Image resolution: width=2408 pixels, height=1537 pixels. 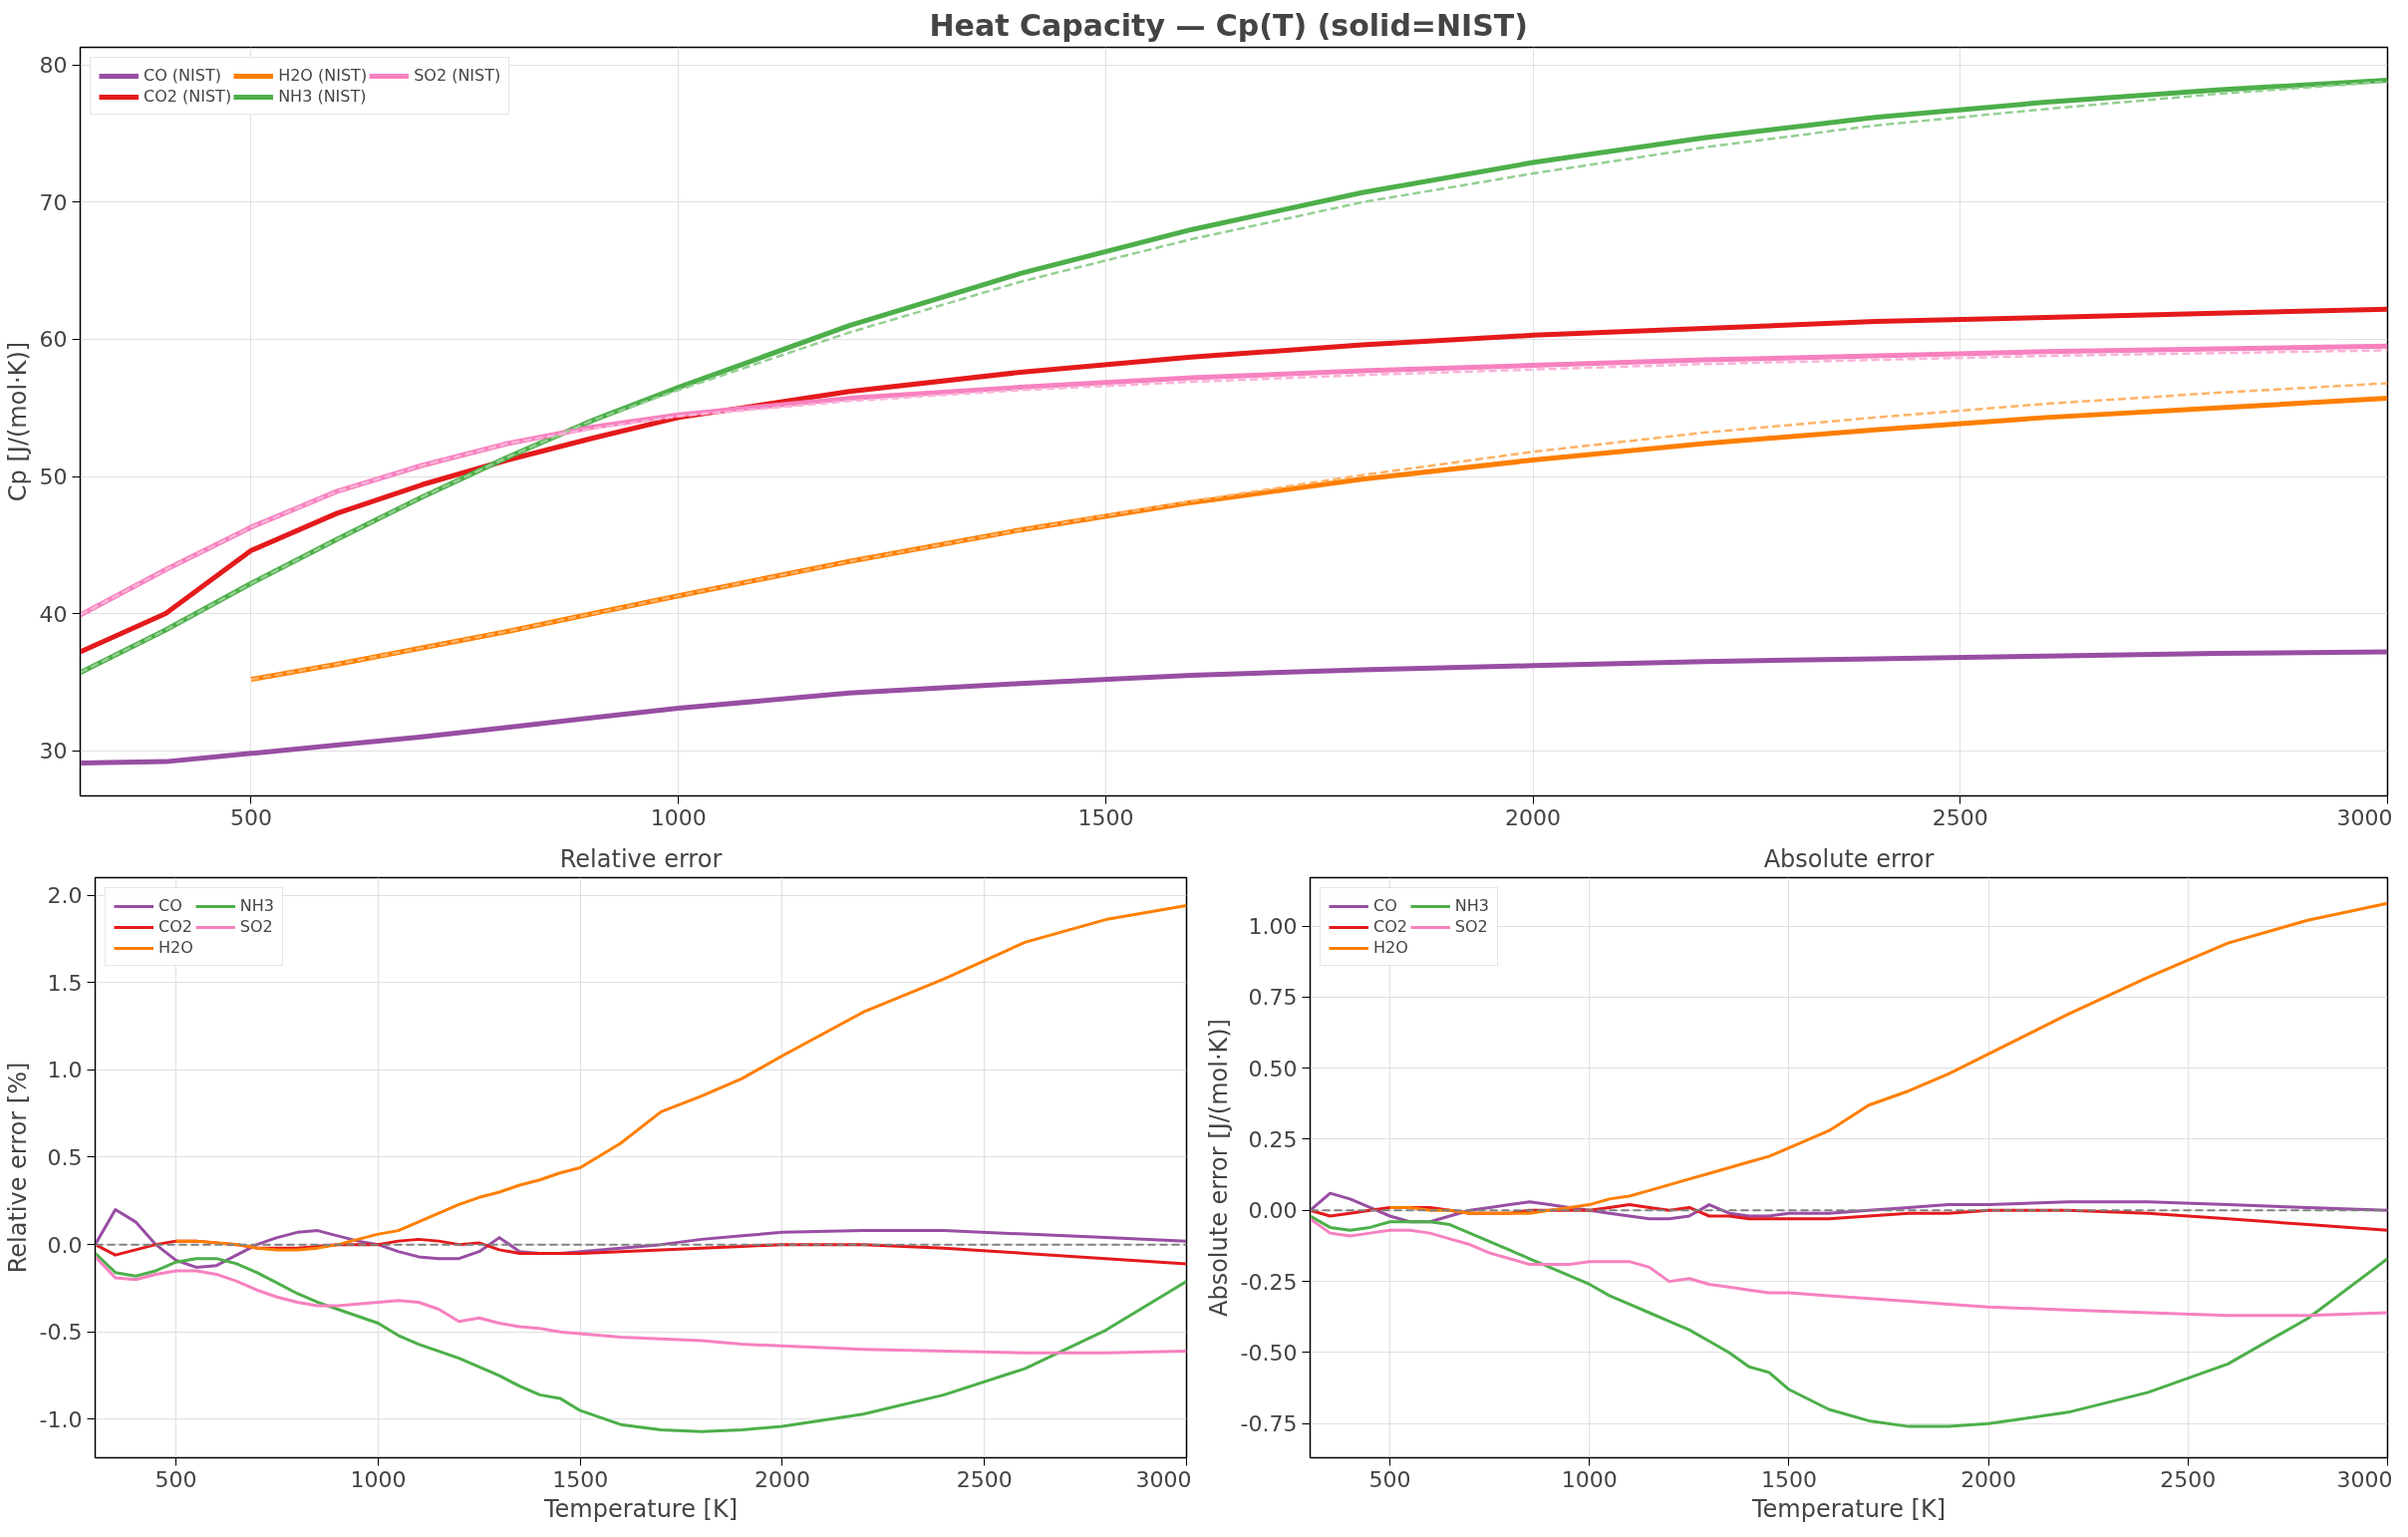 What do you see at coordinates (65, 1070) in the screenshot?
I see `y-tick-label: 1.0` at bounding box center [65, 1070].